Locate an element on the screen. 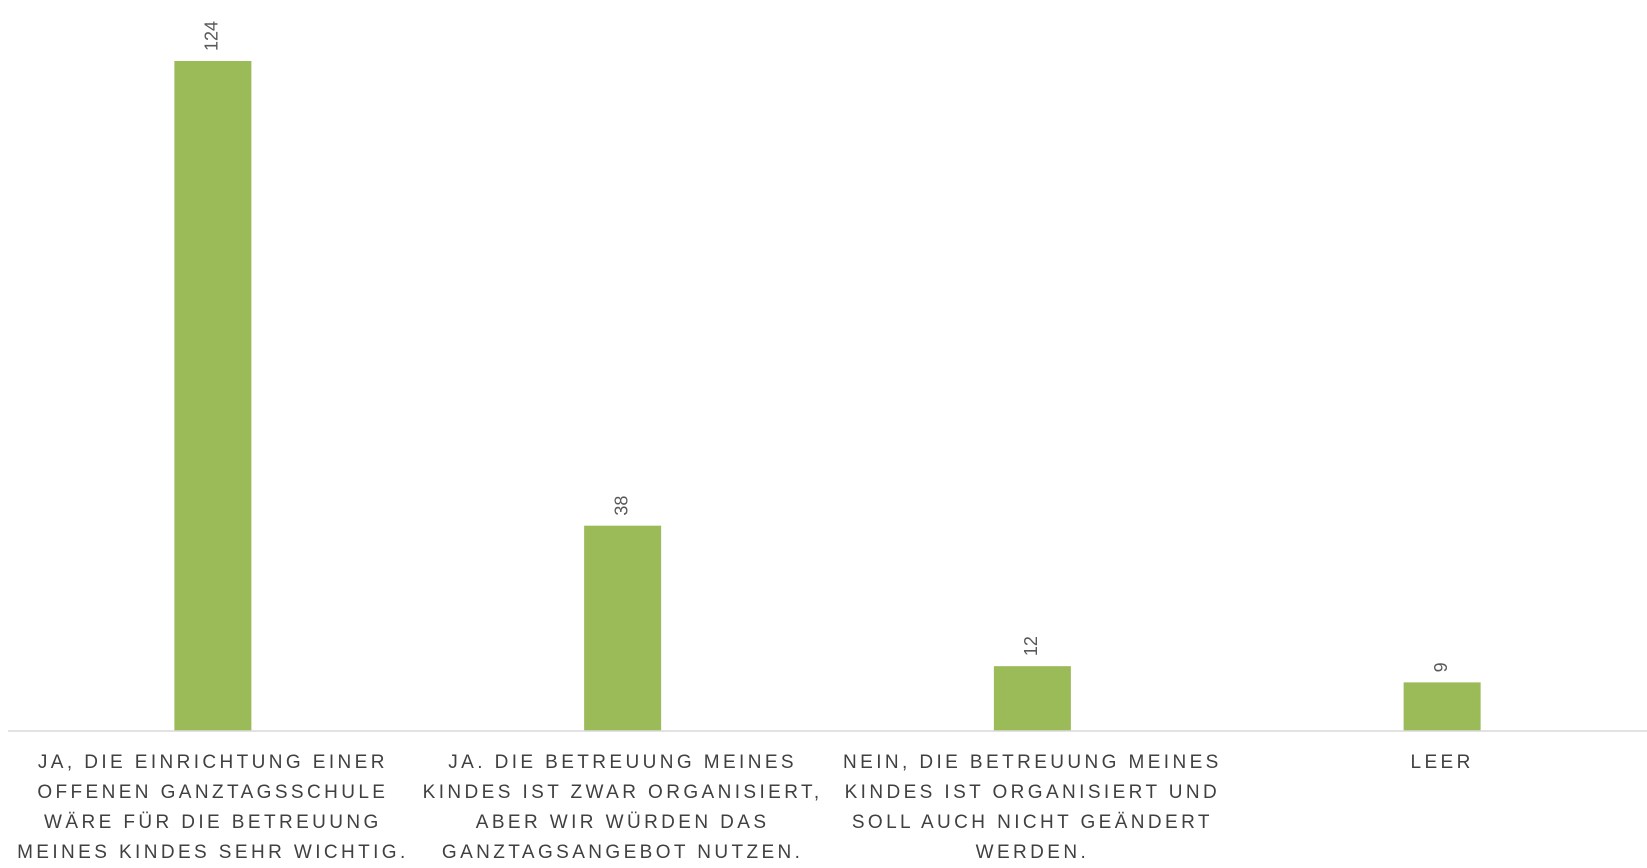  x-tick-label: LEER is located at coordinates (1442, 762).